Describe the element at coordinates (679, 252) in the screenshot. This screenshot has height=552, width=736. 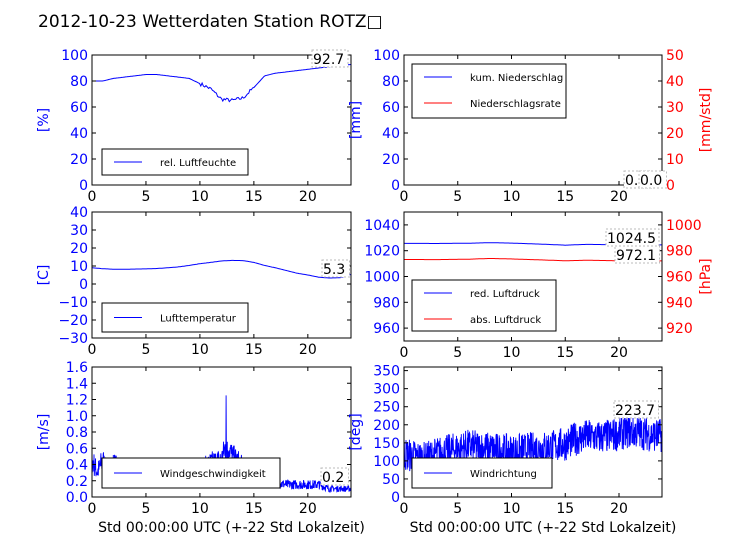
I see `y-tick-label-right-pressure-3: 980` at that location.